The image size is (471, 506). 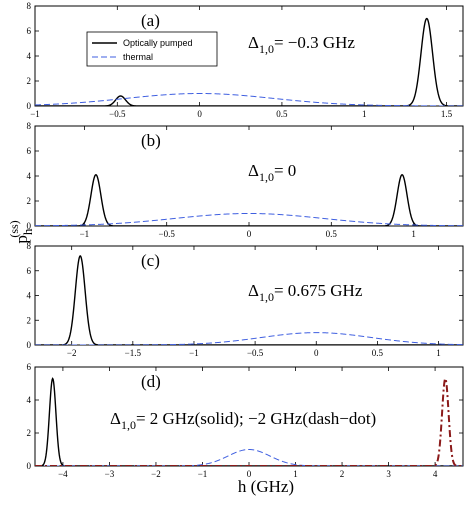 I want to click on panel-label: (b), so click(x=151, y=140).